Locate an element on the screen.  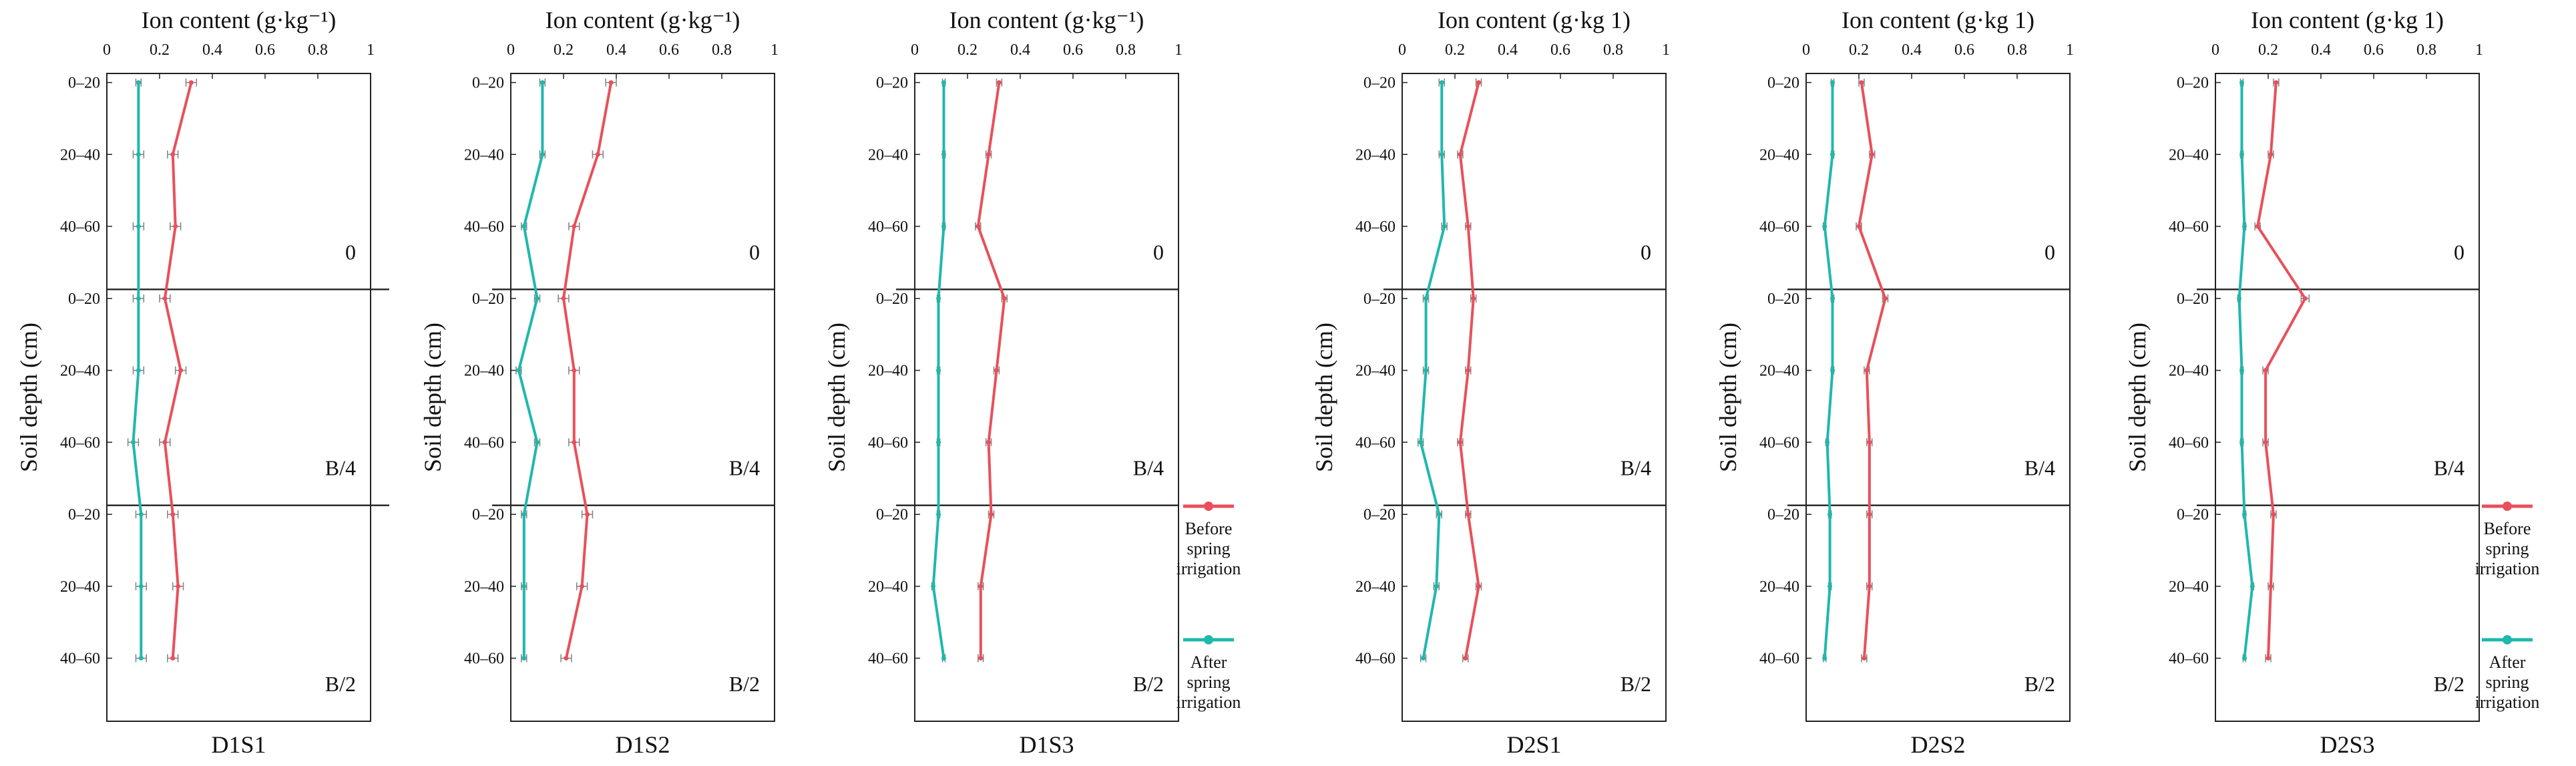
panel-title: D1S1 is located at coordinates (238, 744).